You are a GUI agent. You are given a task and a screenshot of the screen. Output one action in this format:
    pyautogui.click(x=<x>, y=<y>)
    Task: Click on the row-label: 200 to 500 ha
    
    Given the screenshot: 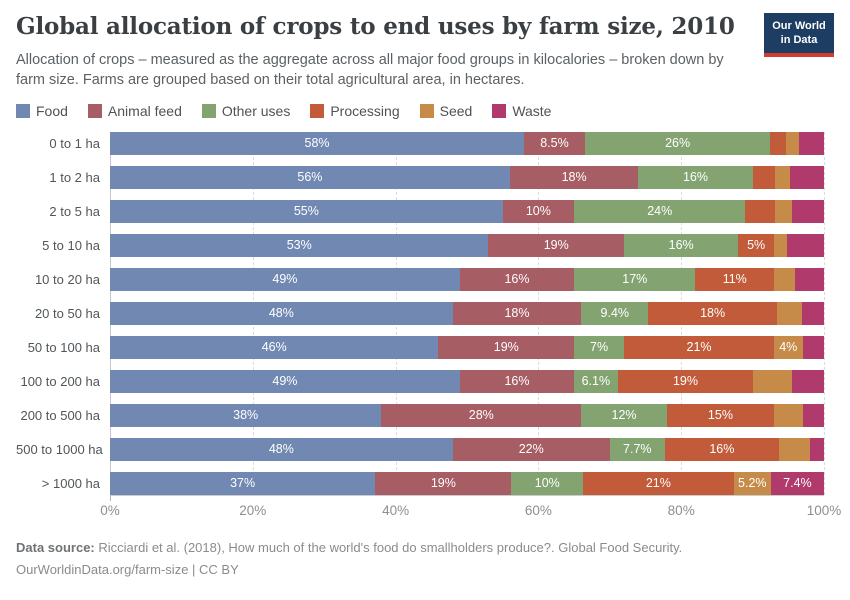 What is the action you would take?
    pyautogui.click(x=60, y=415)
    